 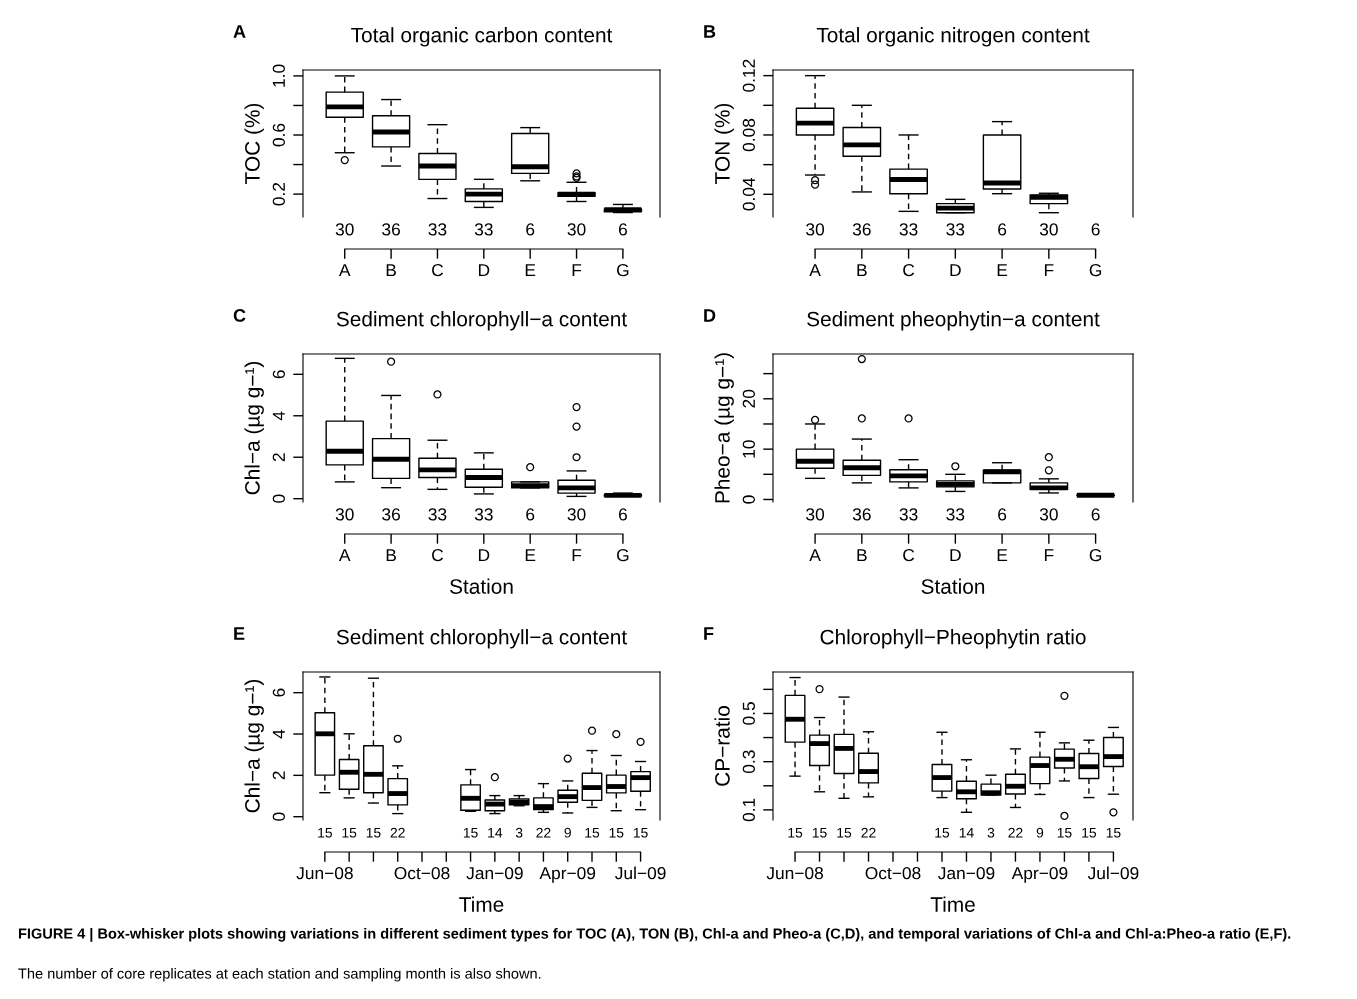 What do you see at coordinates (724, 428) in the screenshot?
I see `y-axis-title: Pheo−a (µg g−¹)` at bounding box center [724, 428].